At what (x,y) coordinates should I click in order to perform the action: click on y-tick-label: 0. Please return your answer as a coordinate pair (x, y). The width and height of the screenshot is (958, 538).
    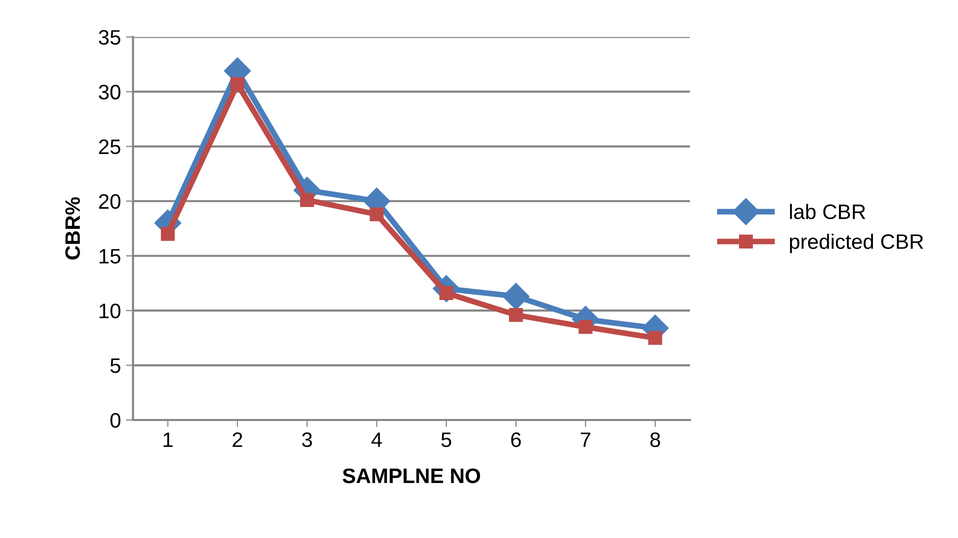
    Looking at the image, I should click on (115, 420).